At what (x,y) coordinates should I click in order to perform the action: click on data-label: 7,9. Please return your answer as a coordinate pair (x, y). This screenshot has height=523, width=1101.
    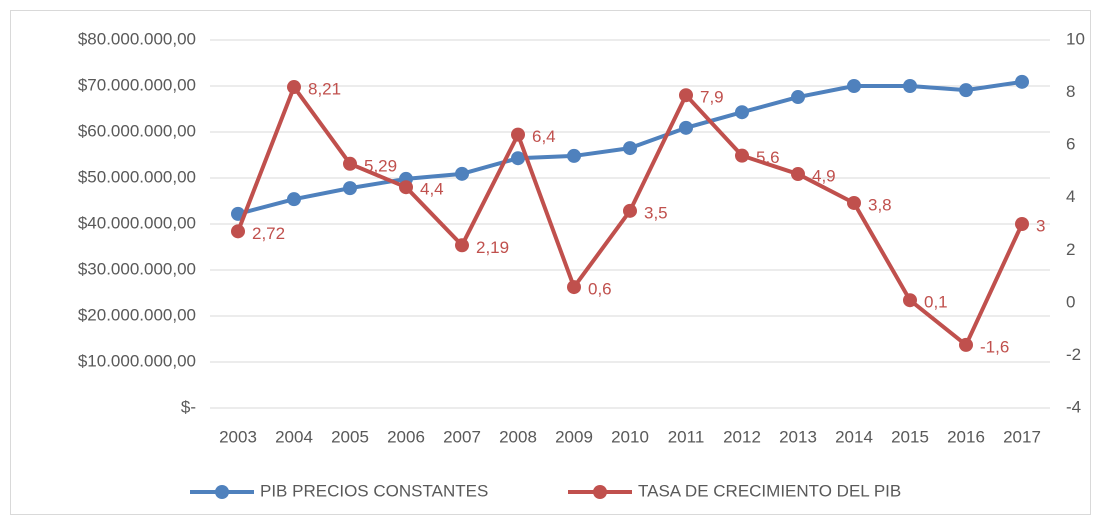
    Looking at the image, I should click on (712, 97).